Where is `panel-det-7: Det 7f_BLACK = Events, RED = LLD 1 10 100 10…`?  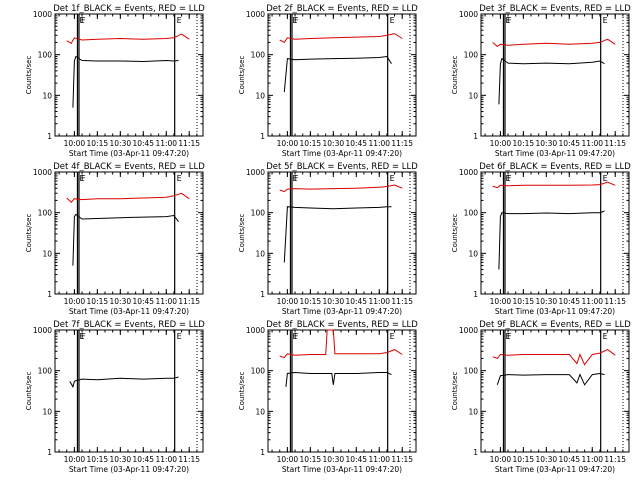 panel-det-7: Det 7f_BLACK = Events, RED = LLD 1 10 100 10… is located at coordinates (115, 397).